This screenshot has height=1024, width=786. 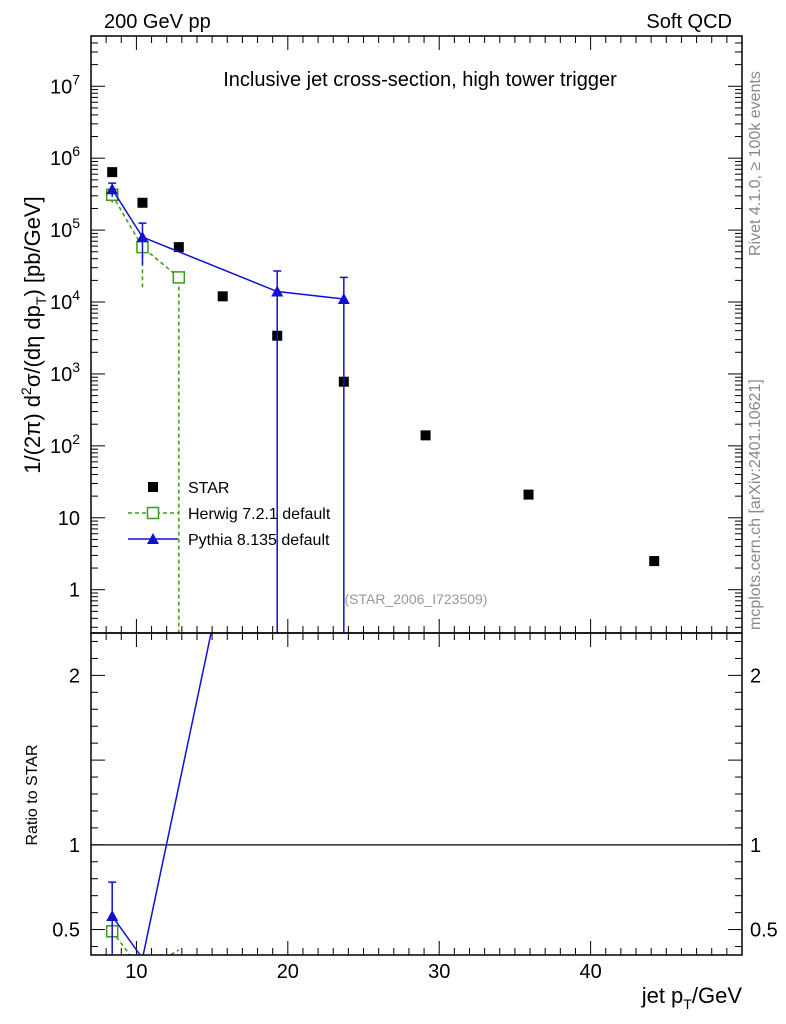 I want to click on y-tick-label: 10⁶, so click(x=65, y=156).